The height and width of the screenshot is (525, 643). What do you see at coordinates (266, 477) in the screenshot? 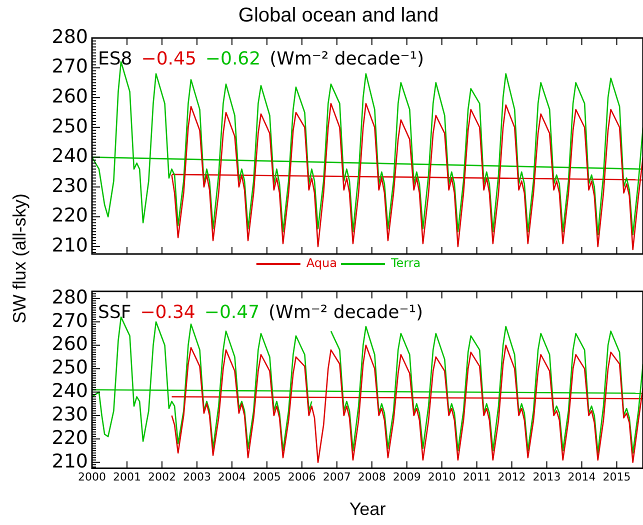
I see `x-tick-label: 2005` at bounding box center [266, 477].